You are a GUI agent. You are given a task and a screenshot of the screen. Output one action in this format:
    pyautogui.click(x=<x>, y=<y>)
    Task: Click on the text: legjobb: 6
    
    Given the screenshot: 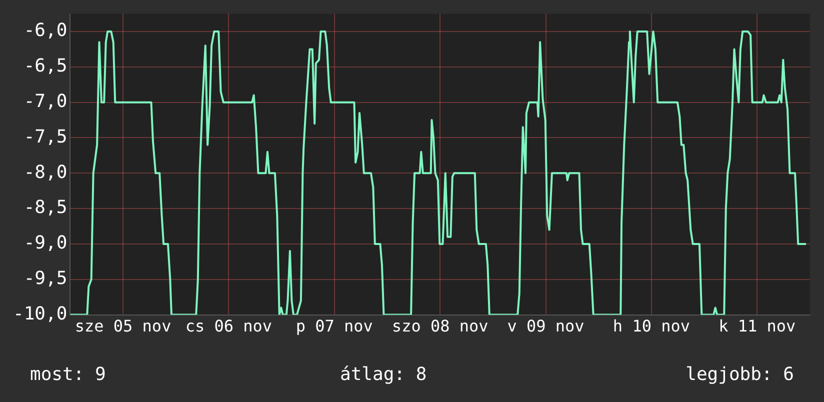 What is the action you would take?
    pyautogui.click(x=740, y=374)
    